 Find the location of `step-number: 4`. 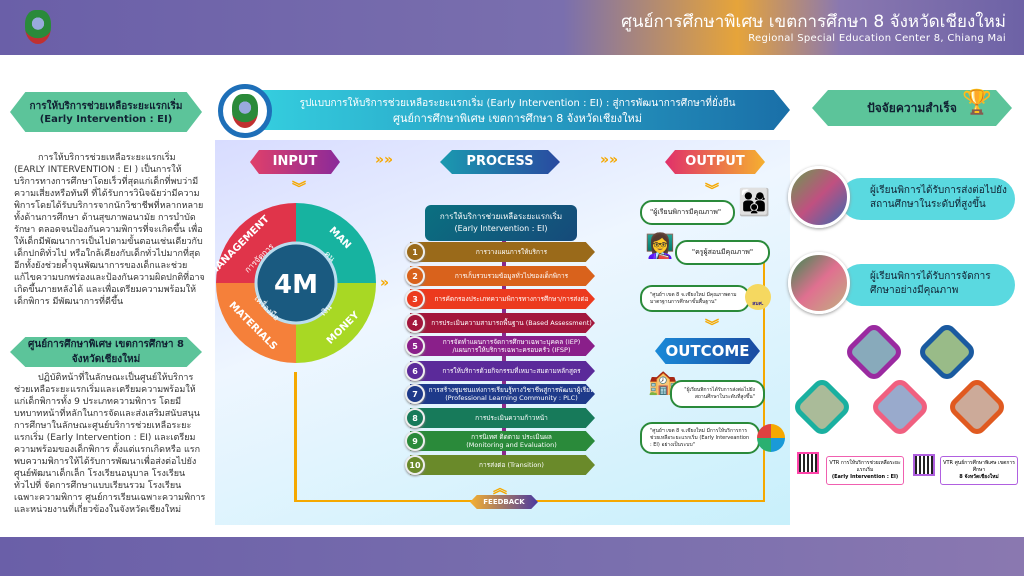

step-number: 4 is located at coordinates (415, 323).